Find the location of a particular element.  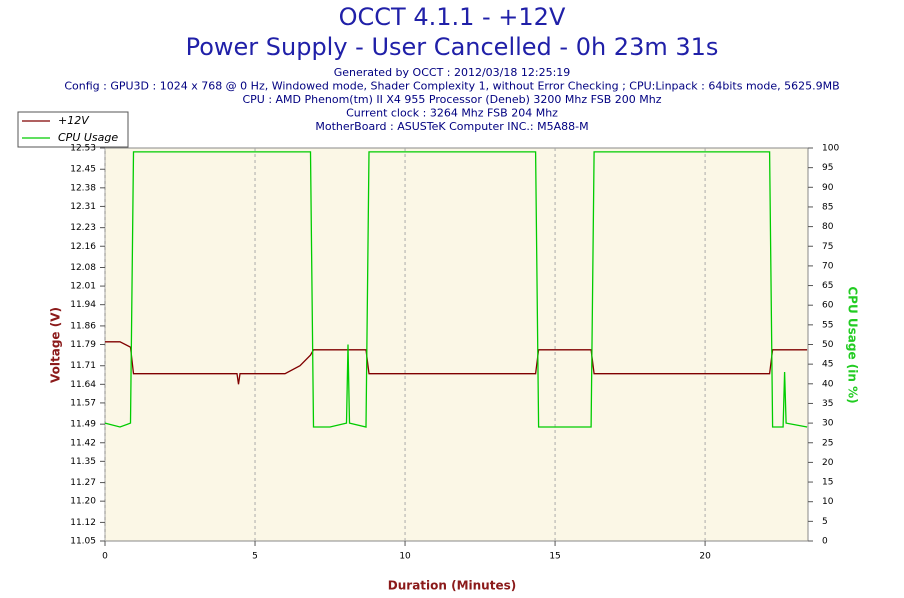

chart-title: OCCT 4.1.1 - +12V is located at coordinates (452, 17).